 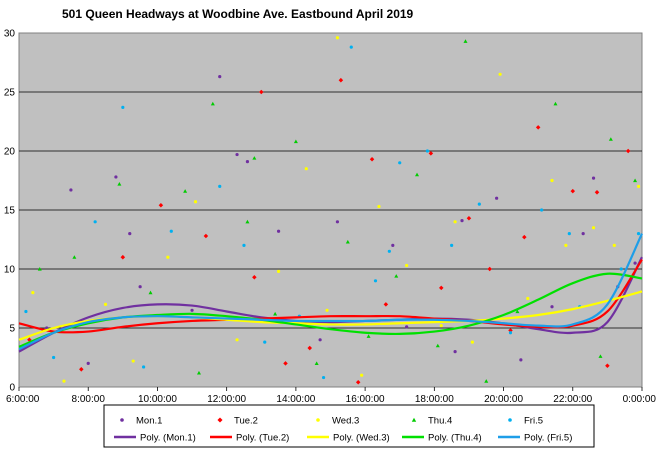 I want to click on x-tick-label: 12:00:00, so click(x=226, y=399).